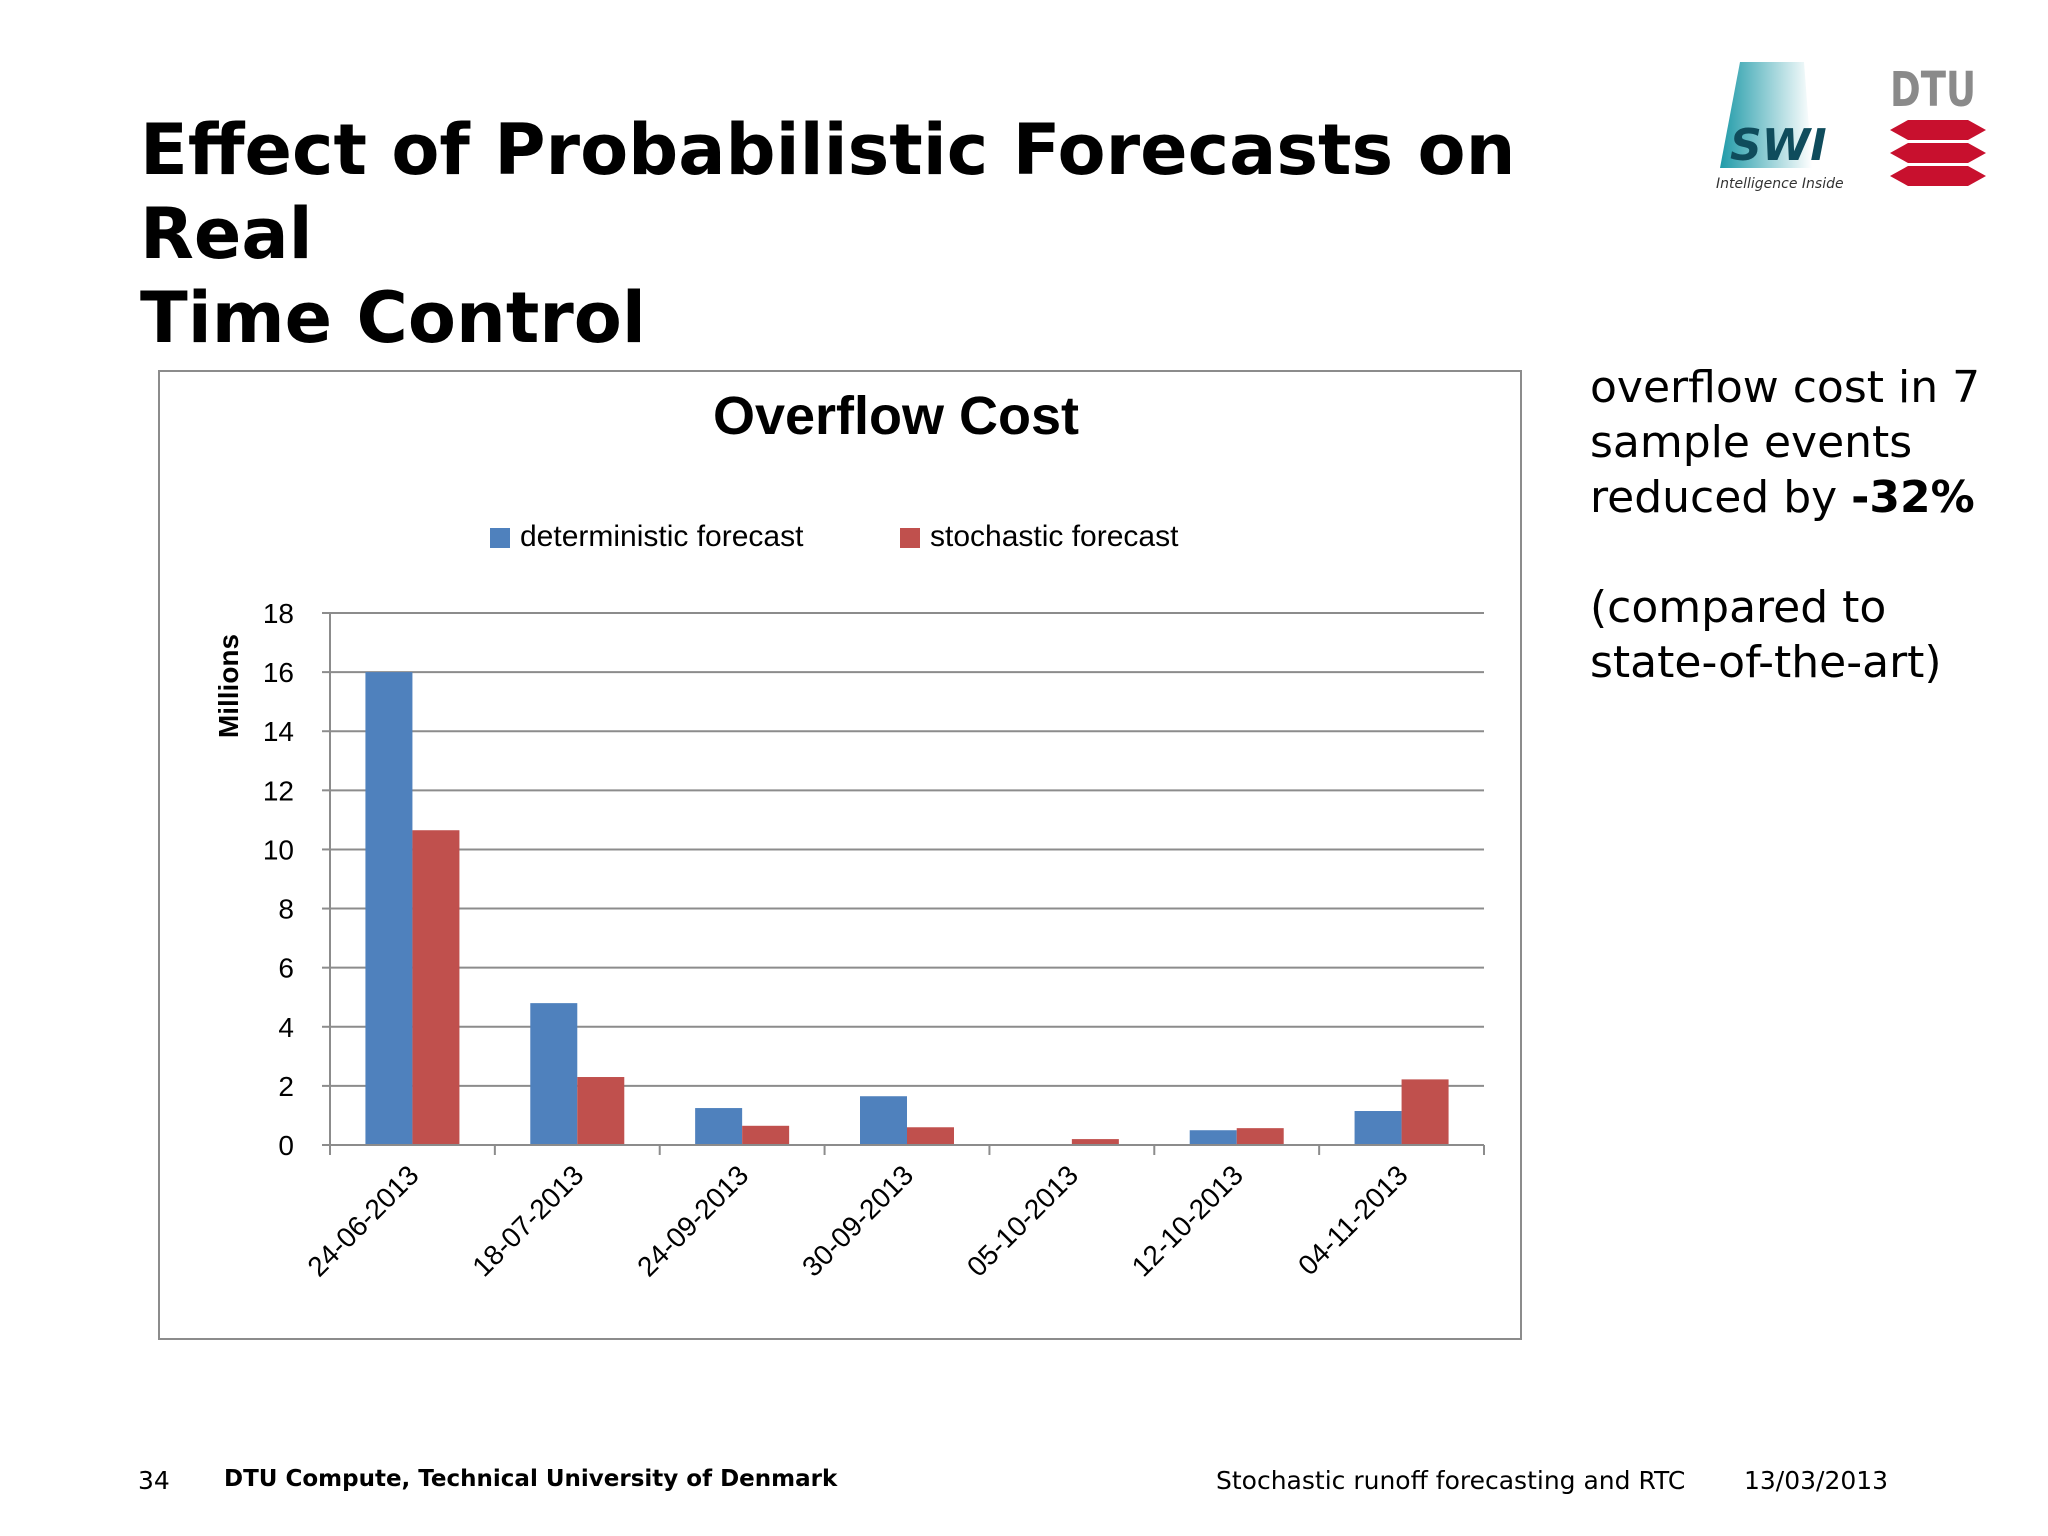  I want to click on bar-deterministic-24-09-2013, so click(719, 1126).